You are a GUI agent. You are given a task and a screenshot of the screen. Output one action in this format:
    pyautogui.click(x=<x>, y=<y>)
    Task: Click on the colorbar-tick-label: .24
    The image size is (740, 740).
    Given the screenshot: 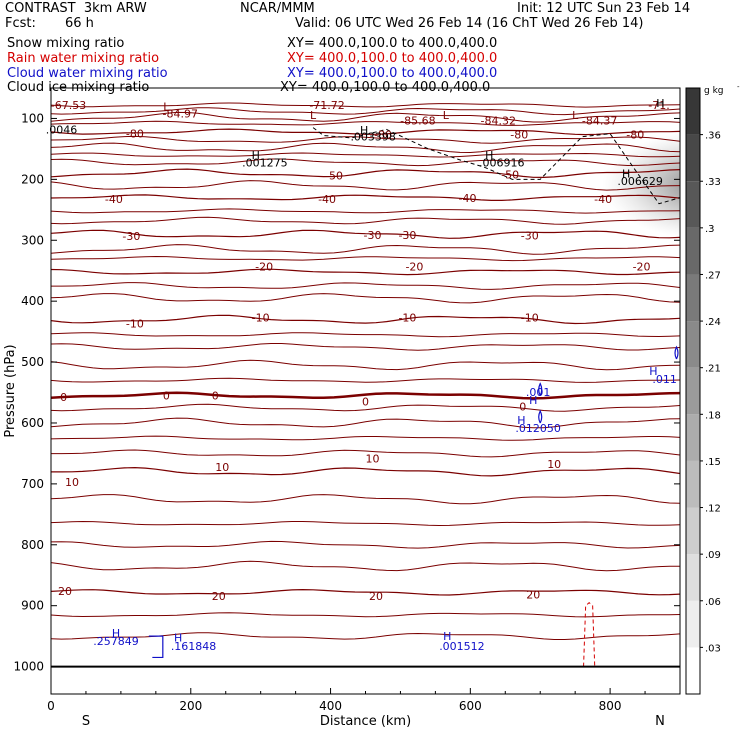 What is the action you would take?
    pyautogui.click(x=713, y=322)
    